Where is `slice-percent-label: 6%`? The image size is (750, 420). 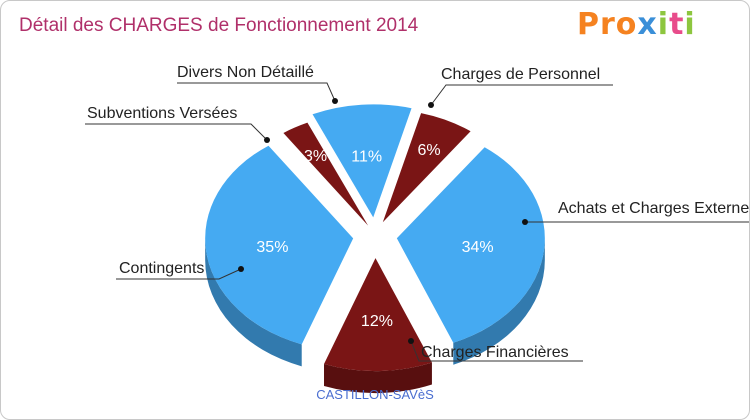
slice-percent-label: 6% is located at coordinates (428, 150).